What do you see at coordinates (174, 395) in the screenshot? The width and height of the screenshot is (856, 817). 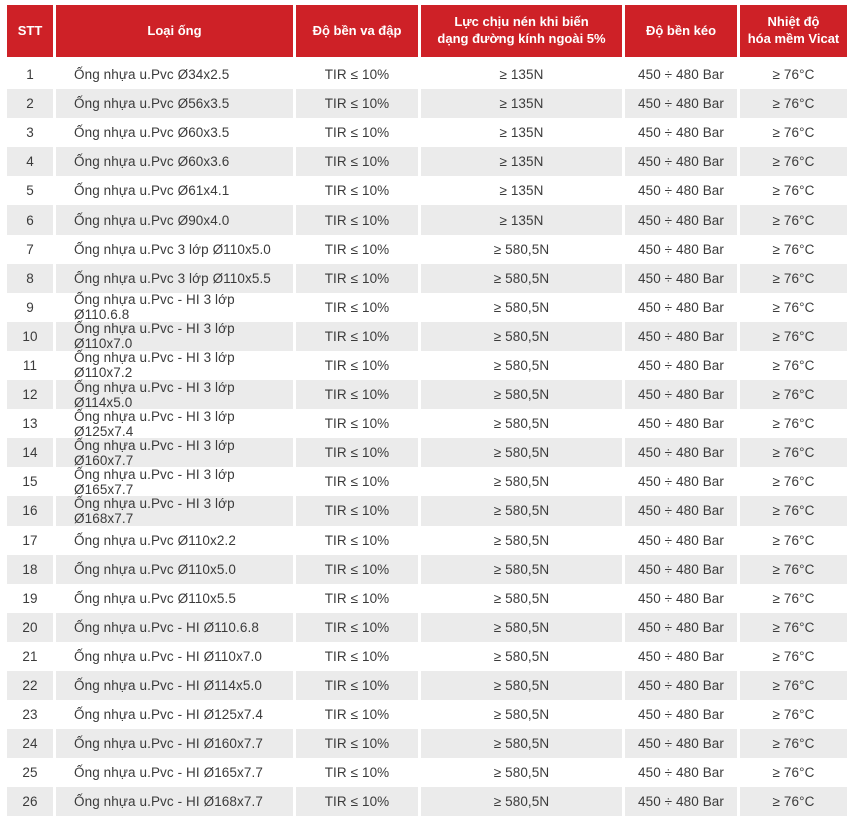 I see `cell-loai-ong: Ống nhựa u.Pvc - HI 3 lớp Ø114x5.0` at bounding box center [174, 395].